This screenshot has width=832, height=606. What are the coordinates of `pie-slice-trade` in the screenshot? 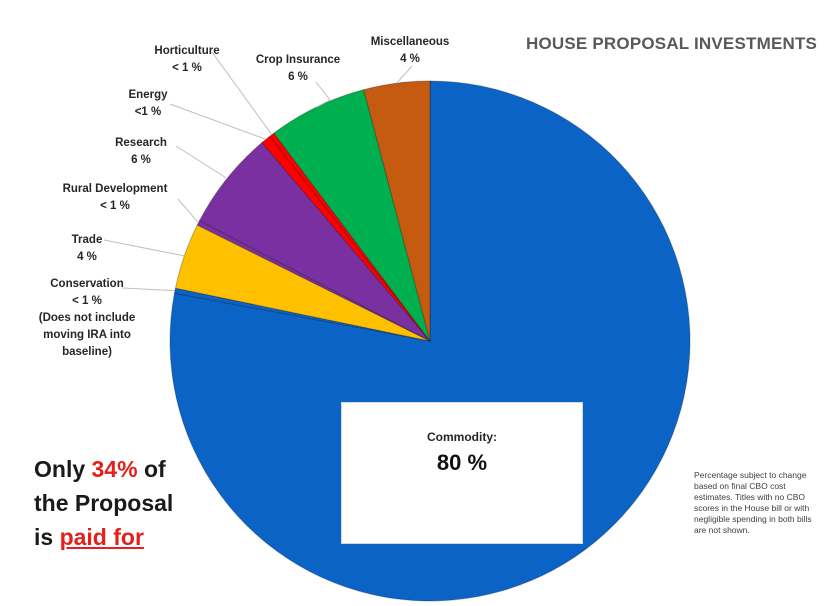 It's located at (302, 283).